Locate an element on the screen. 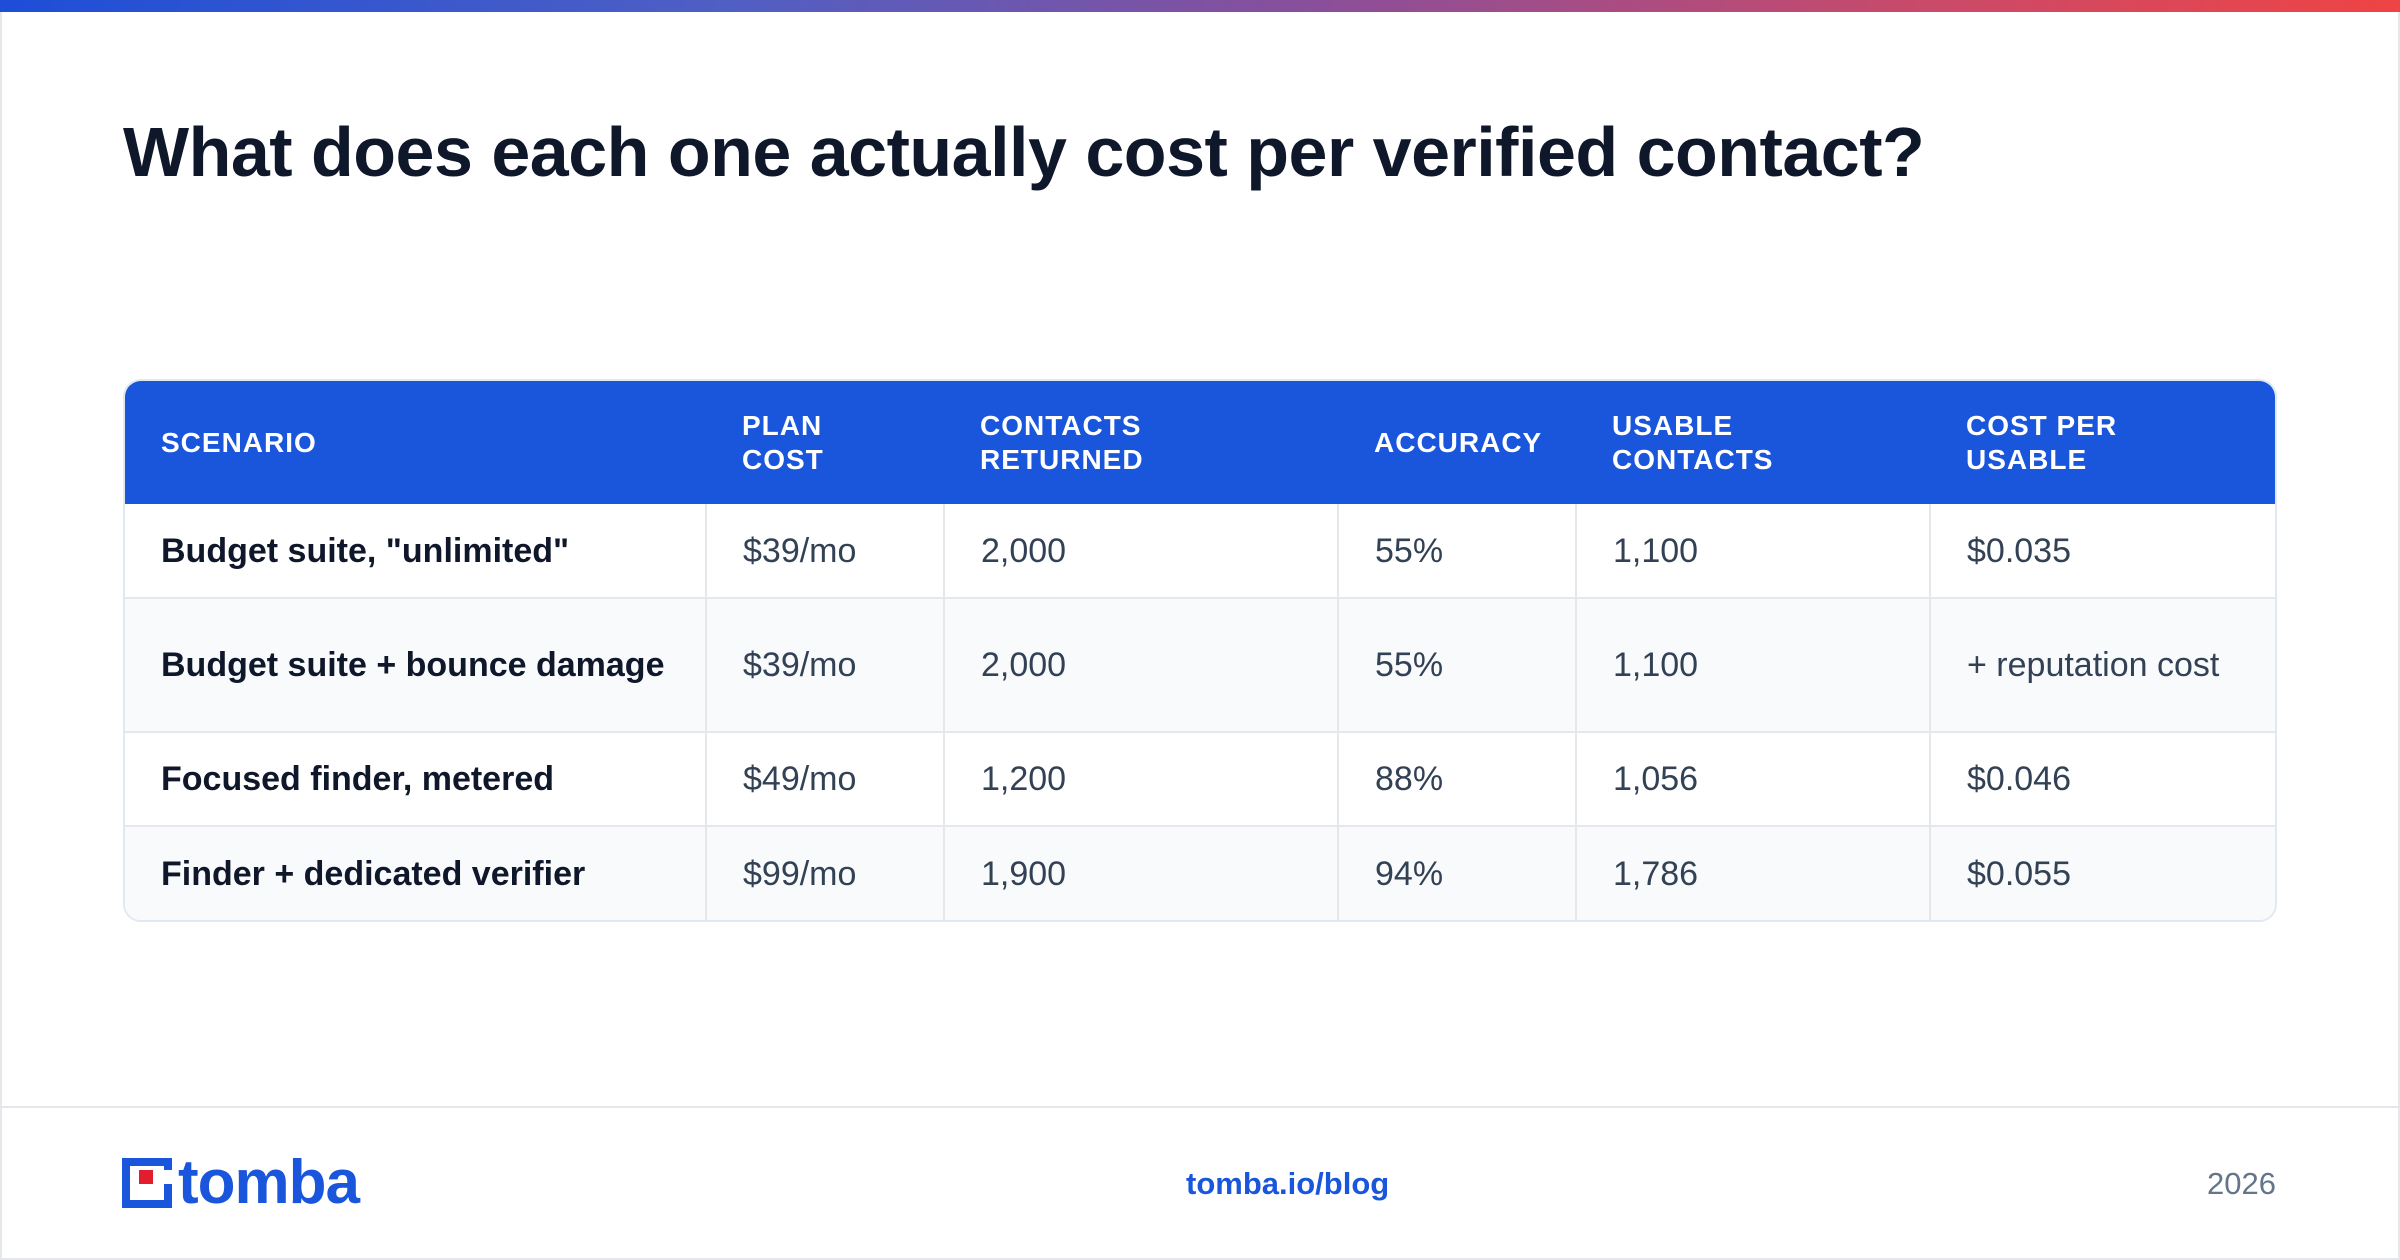 This screenshot has height=1260, width=2400. logo-wordmark: tomba is located at coordinates (269, 1182).